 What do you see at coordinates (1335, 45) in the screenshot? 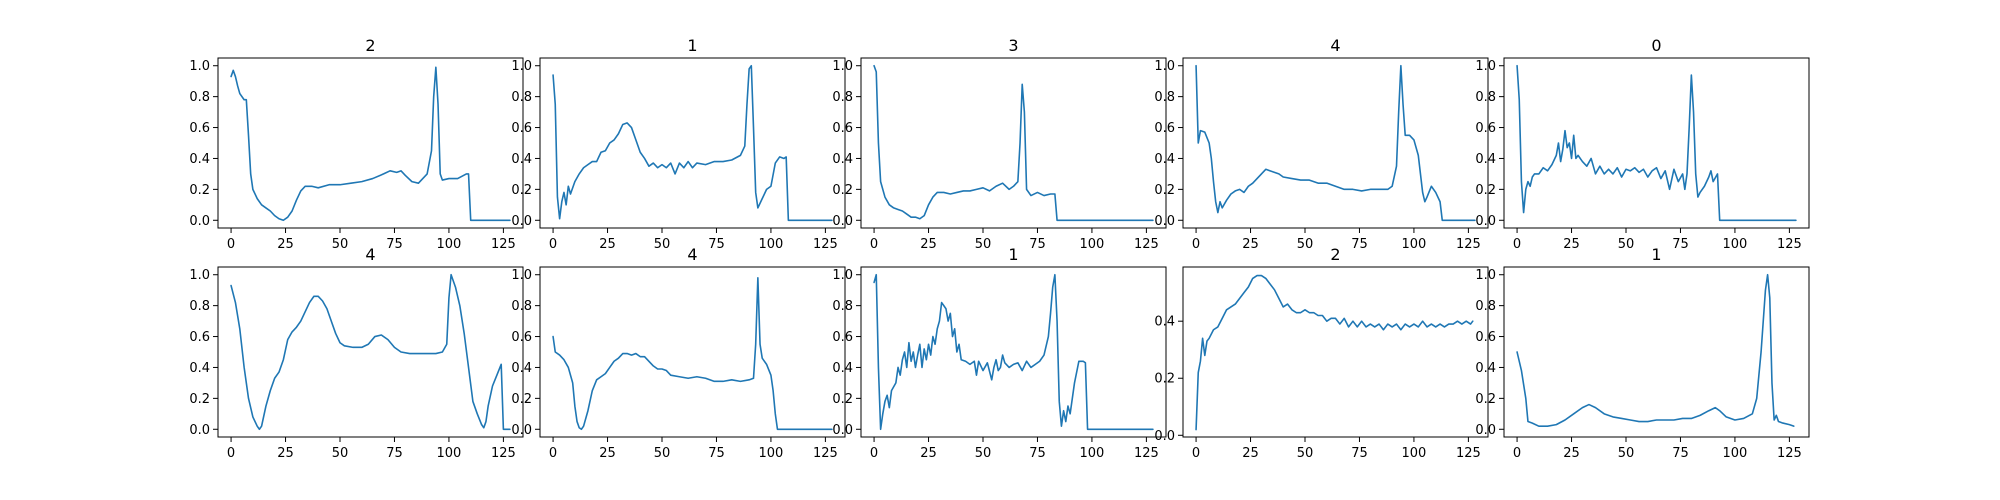
I see `subplot-title: 4` at bounding box center [1335, 45].